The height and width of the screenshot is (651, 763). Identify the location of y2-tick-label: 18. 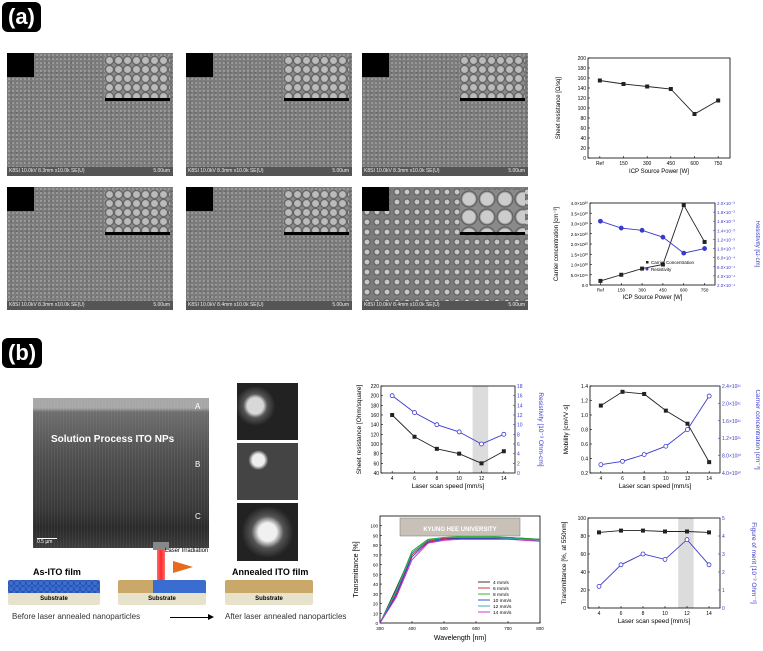
(520, 387).